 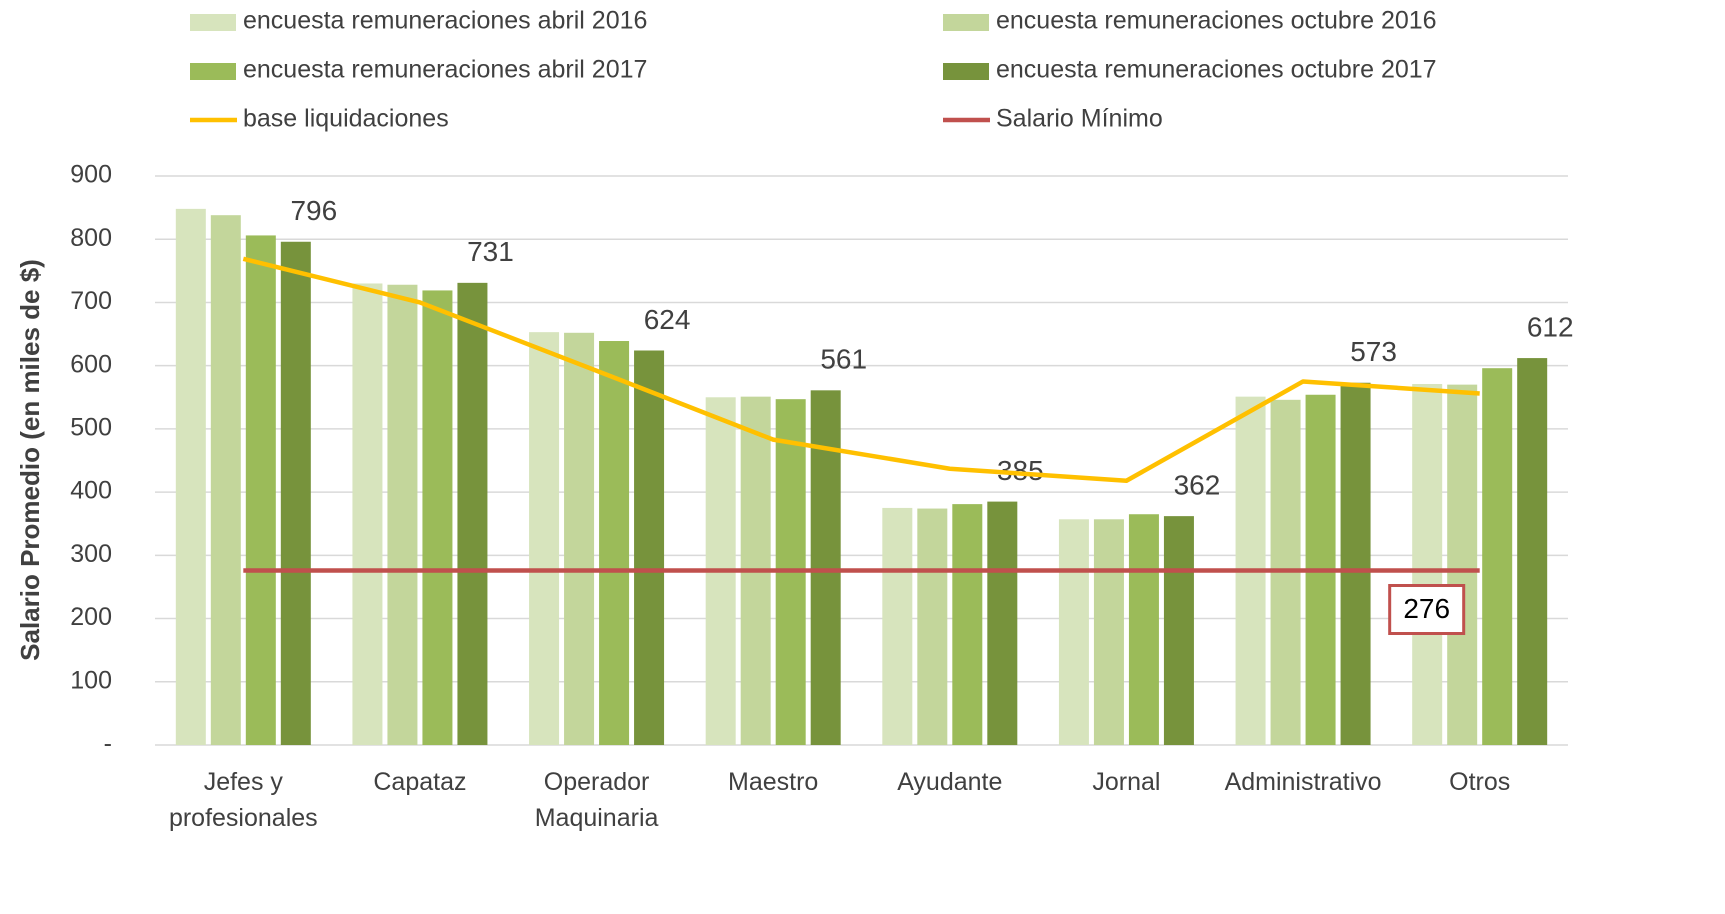 What do you see at coordinates (445, 70) in the screenshot?
I see `legend-label: encuesta remuneraciones abril 2017` at bounding box center [445, 70].